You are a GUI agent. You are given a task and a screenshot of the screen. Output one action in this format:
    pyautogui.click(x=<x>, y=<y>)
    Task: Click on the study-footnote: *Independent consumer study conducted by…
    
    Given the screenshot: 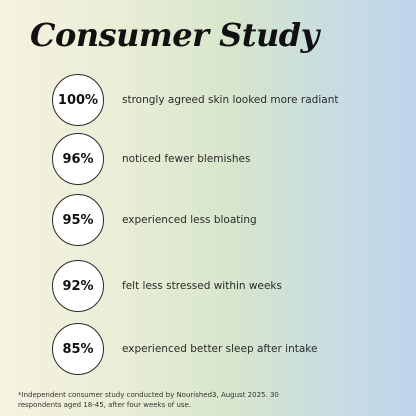 What is the action you would take?
    pyautogui.click(x=148, y=400)
    